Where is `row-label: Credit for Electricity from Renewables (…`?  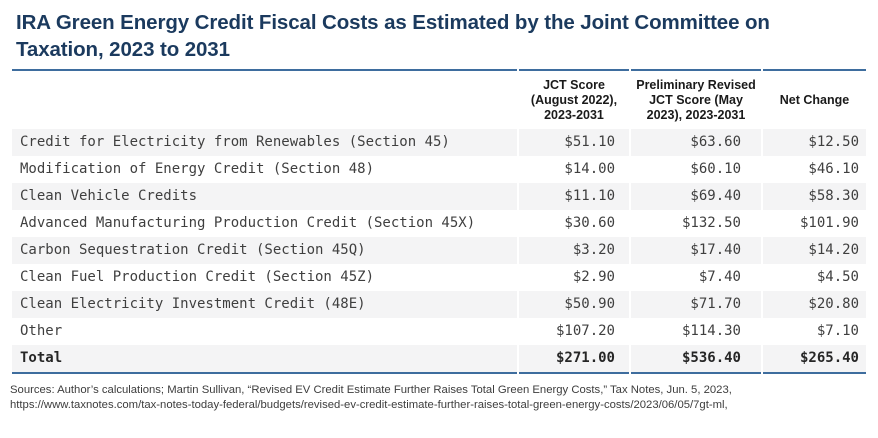 row-label: Credit for Electricity from Renewables (… is located at coordinates (264, 142).